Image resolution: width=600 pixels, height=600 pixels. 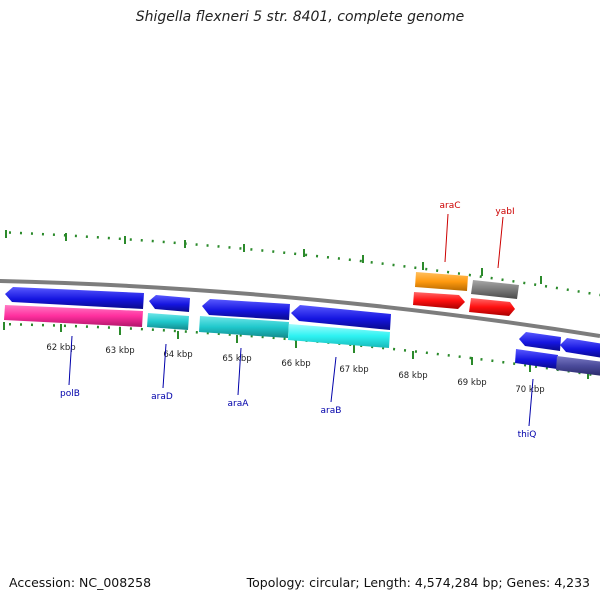 I want to click on gene-next-reverse, so click(x=580, y=348).